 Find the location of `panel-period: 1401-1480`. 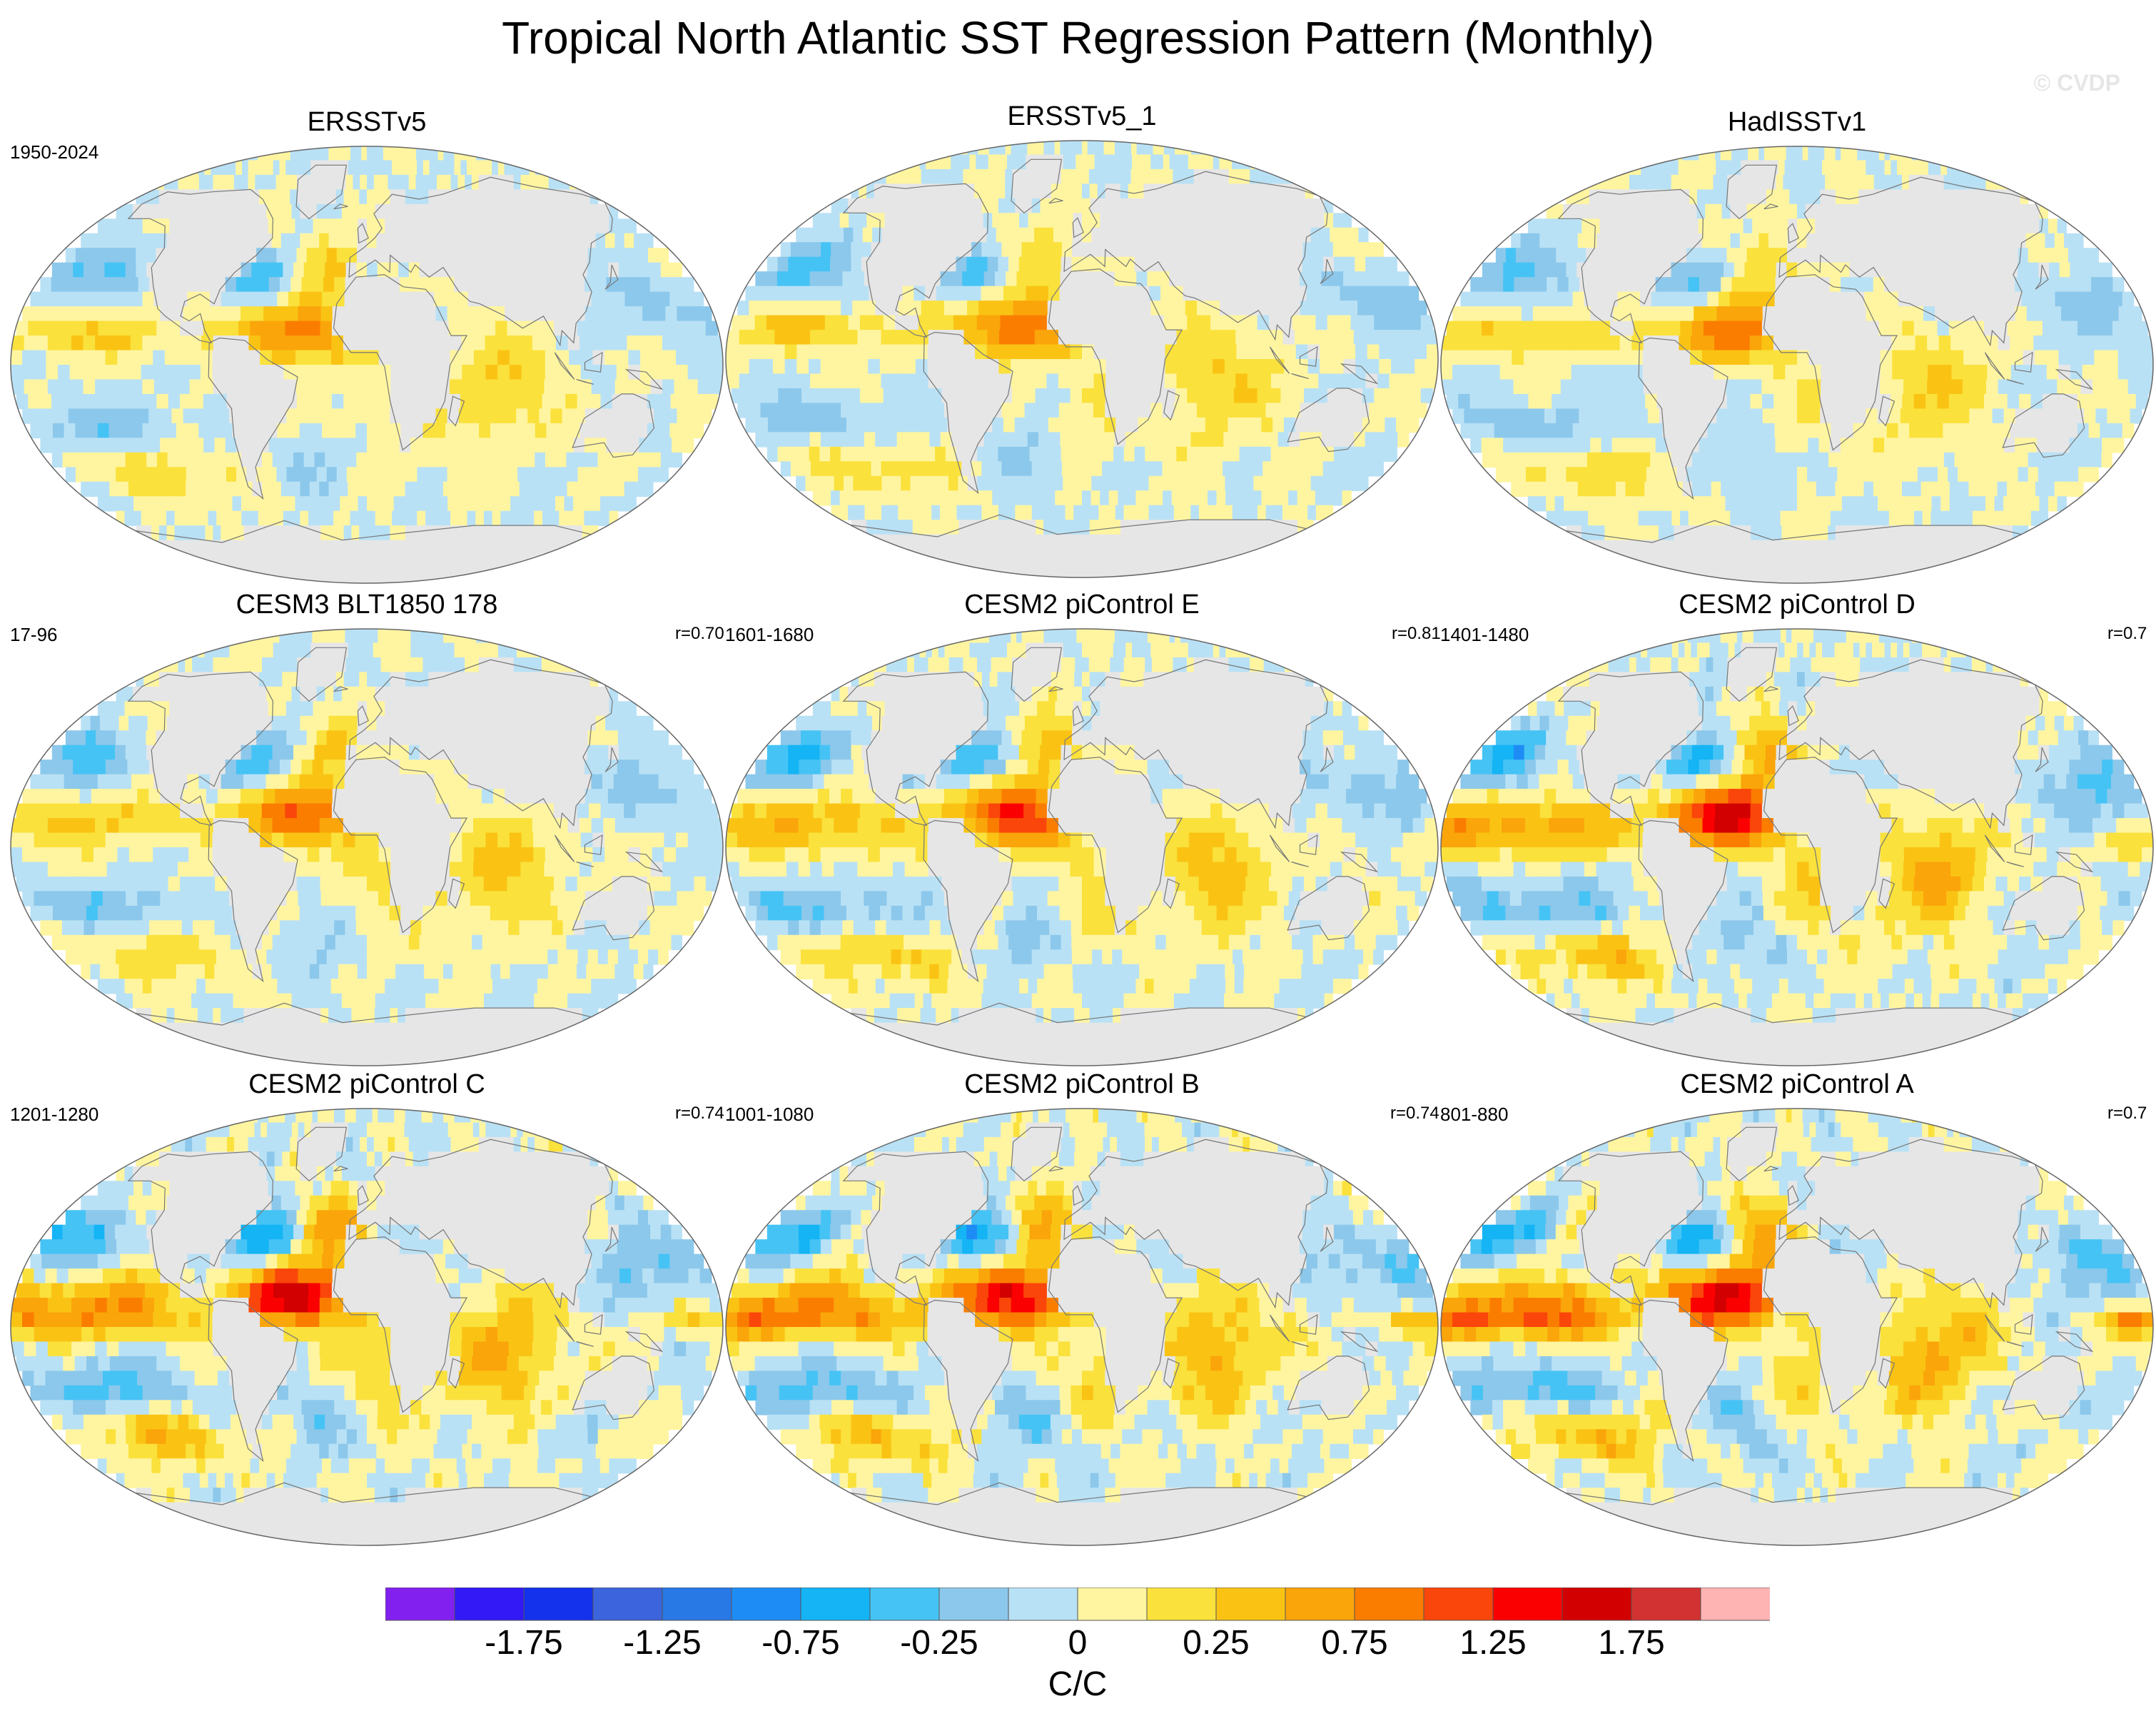

panel-period: 1401-1480 is located at coordinates (1484, 634).